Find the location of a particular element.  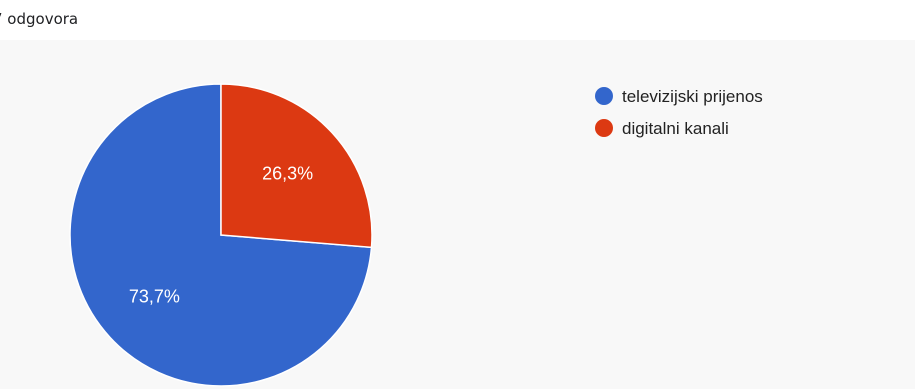

pie-slice-labels: 73,7% 26,3% is located at coordinates (221, 235).